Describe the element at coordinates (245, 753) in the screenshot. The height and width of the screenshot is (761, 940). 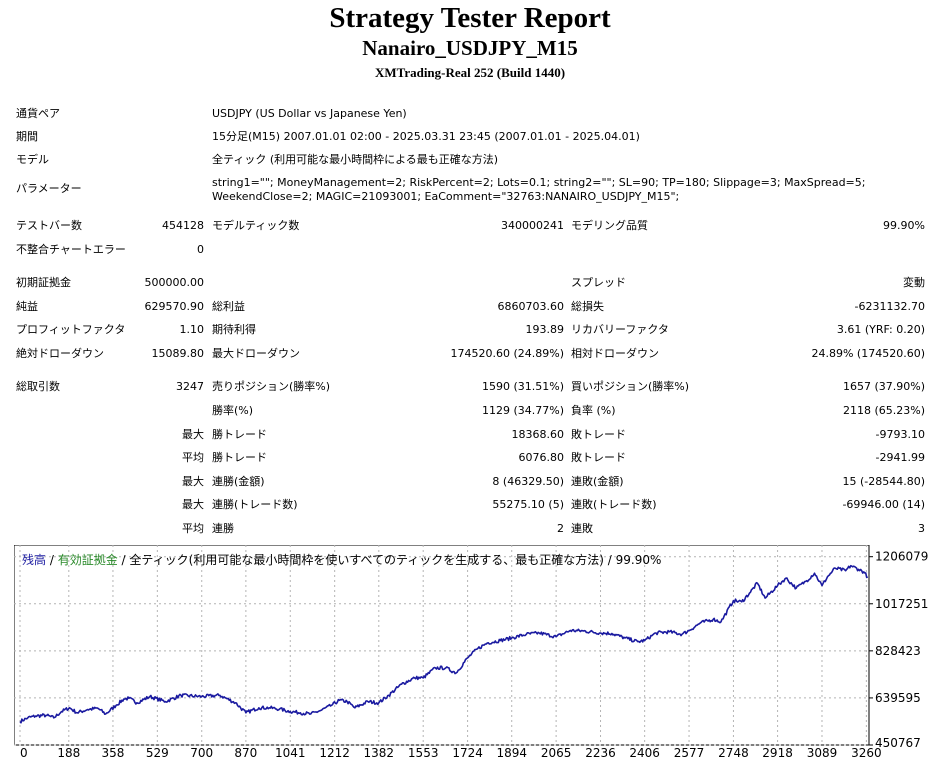
I see `x-tick-label: 870` at that location.